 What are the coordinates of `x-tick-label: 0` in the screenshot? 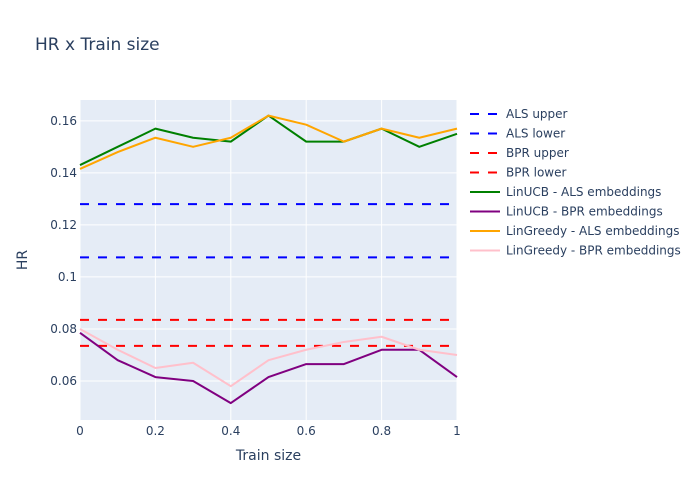 It's located at (80, 431).